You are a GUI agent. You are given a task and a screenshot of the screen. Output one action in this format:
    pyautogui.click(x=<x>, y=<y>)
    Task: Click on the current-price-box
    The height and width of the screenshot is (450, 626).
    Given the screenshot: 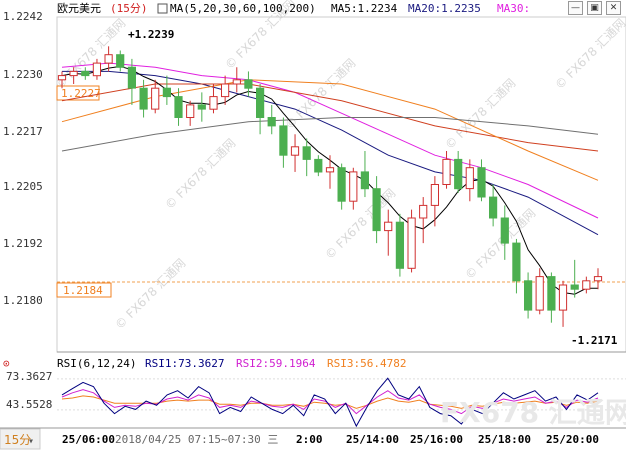 What is the action you would take?
    pyautogui.click(x=84, y=290)
    